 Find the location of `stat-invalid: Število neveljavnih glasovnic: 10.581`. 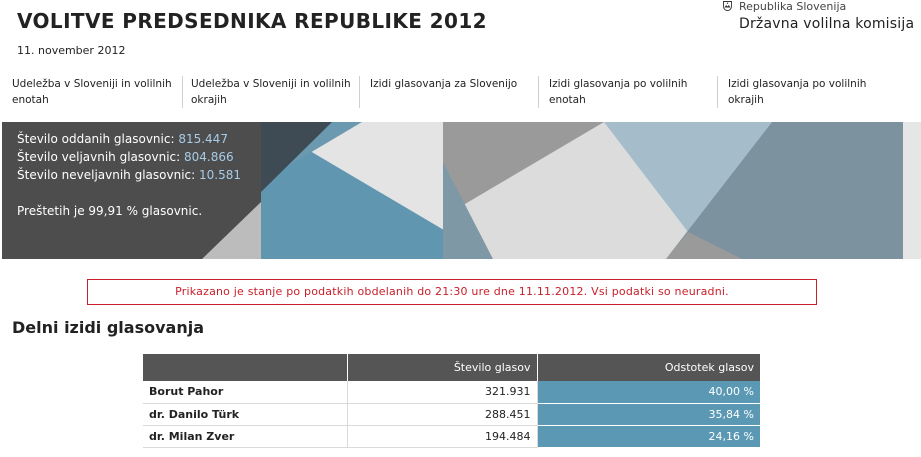

stat-invalid: Število neveljavnih glasovnic: 10.581 is located at coordinates (129, 175).